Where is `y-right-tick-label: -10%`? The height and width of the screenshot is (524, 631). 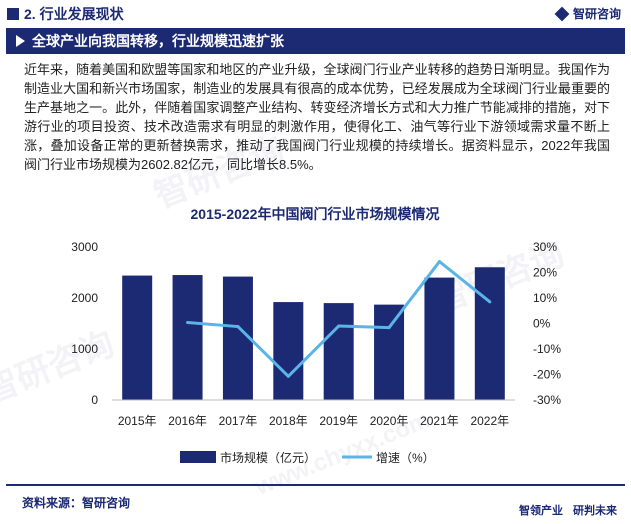 y-right-tick-label: -10% is located at coordinates (547, 349).